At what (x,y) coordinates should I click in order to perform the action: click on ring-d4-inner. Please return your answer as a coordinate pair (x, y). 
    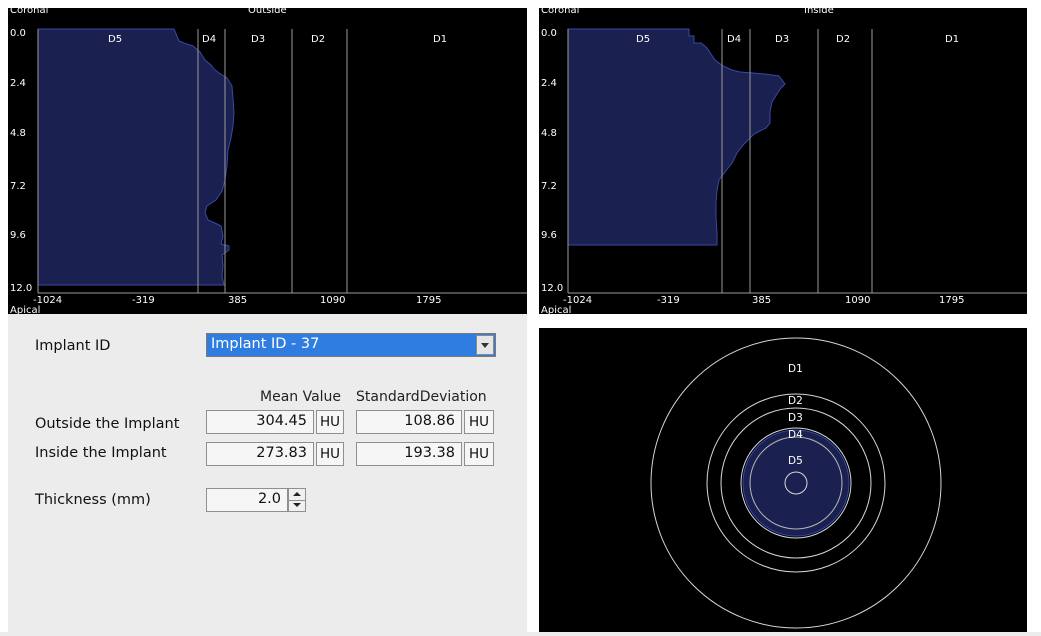
    Looking at the image, I should click on (796, 483).